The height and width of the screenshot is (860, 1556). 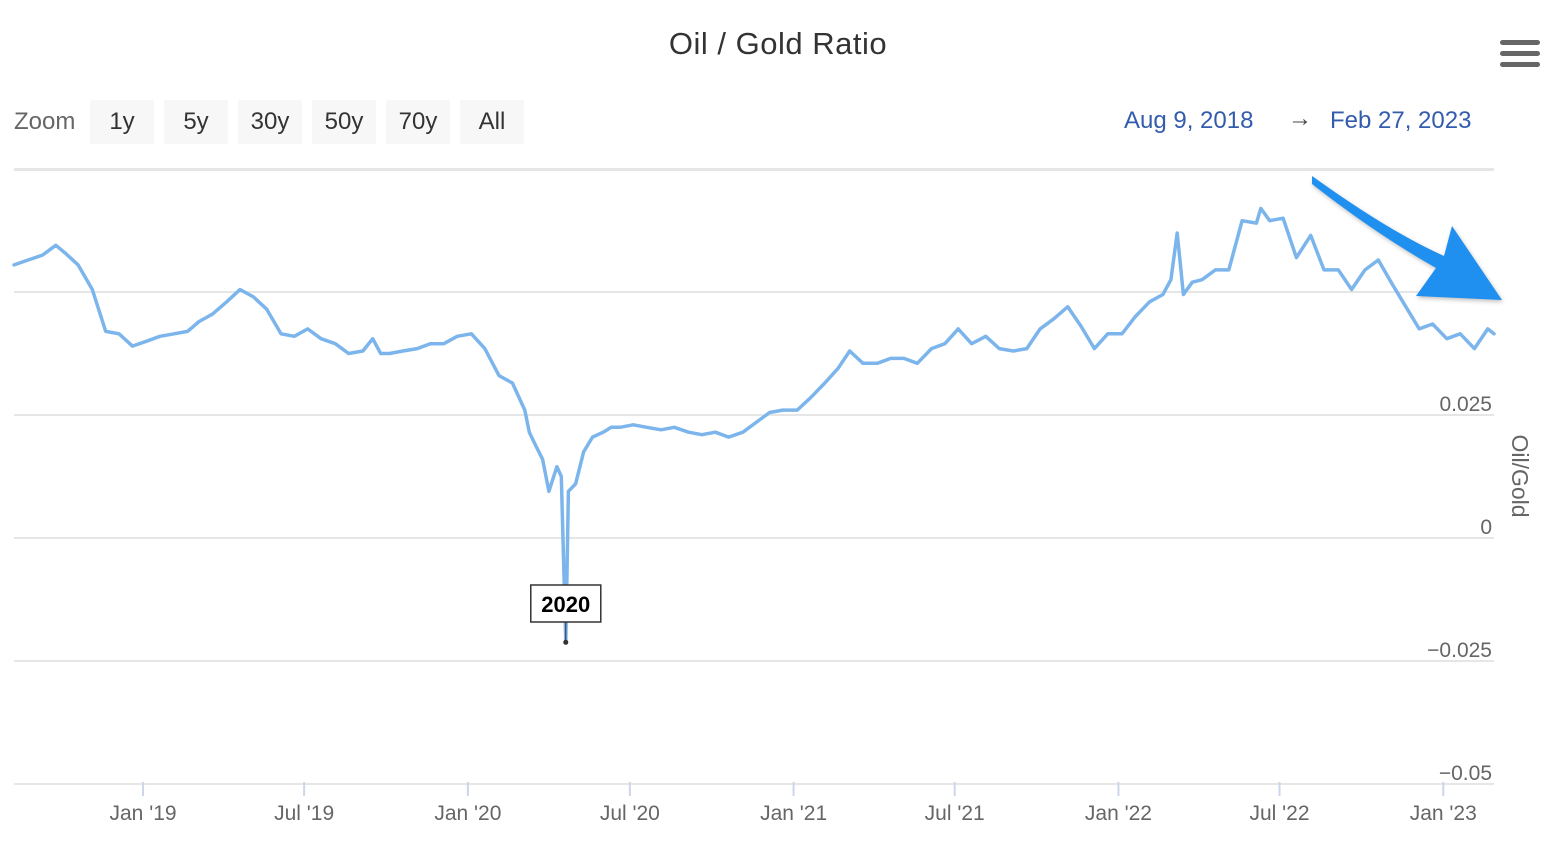 What do you see at coordinates (1465, 773) in the screenshot?
I see `y-tick-label: −0.05` at bounding box center [1465, 773].